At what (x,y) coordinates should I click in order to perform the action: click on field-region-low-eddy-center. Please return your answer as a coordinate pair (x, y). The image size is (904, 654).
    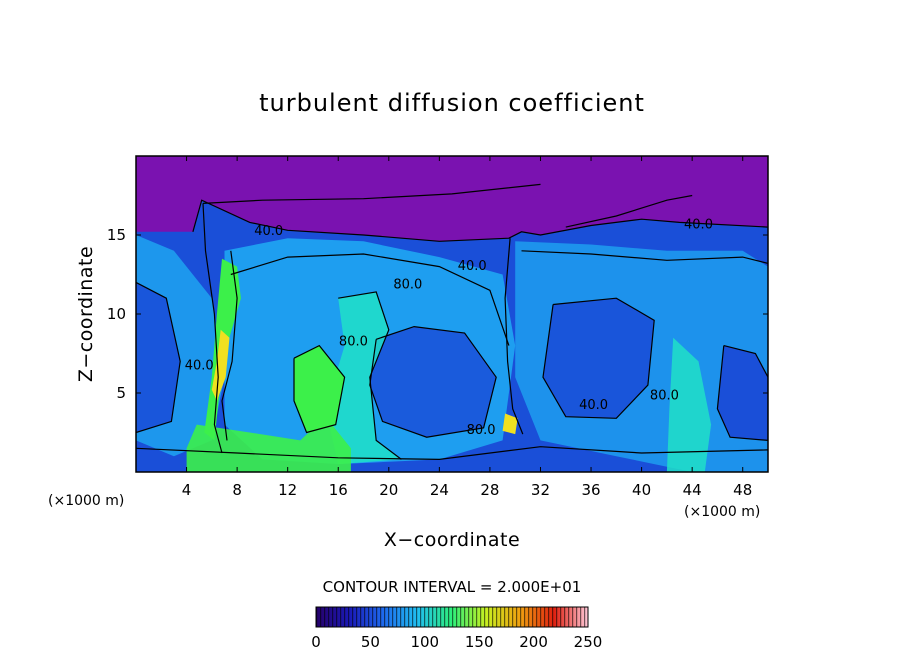
    Looking at the image, I should click on (433, 382).